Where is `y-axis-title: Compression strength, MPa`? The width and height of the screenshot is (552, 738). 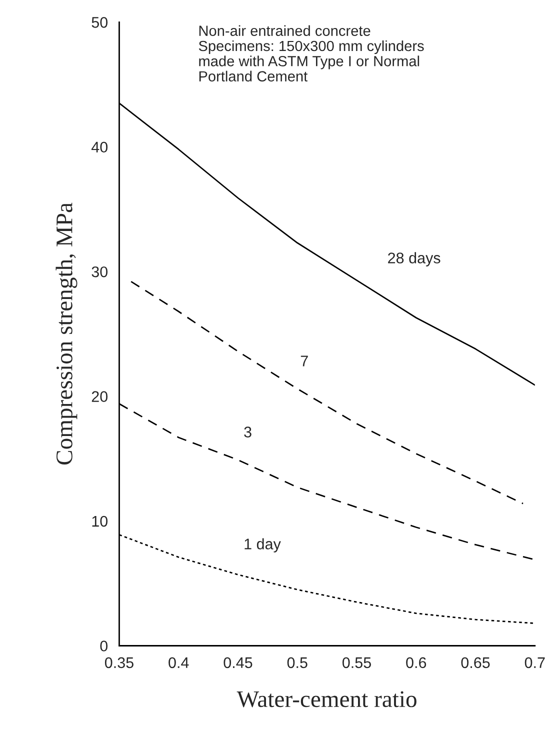
y-axis-title: Compression strength, MPa is located at coordinates (67, 333).